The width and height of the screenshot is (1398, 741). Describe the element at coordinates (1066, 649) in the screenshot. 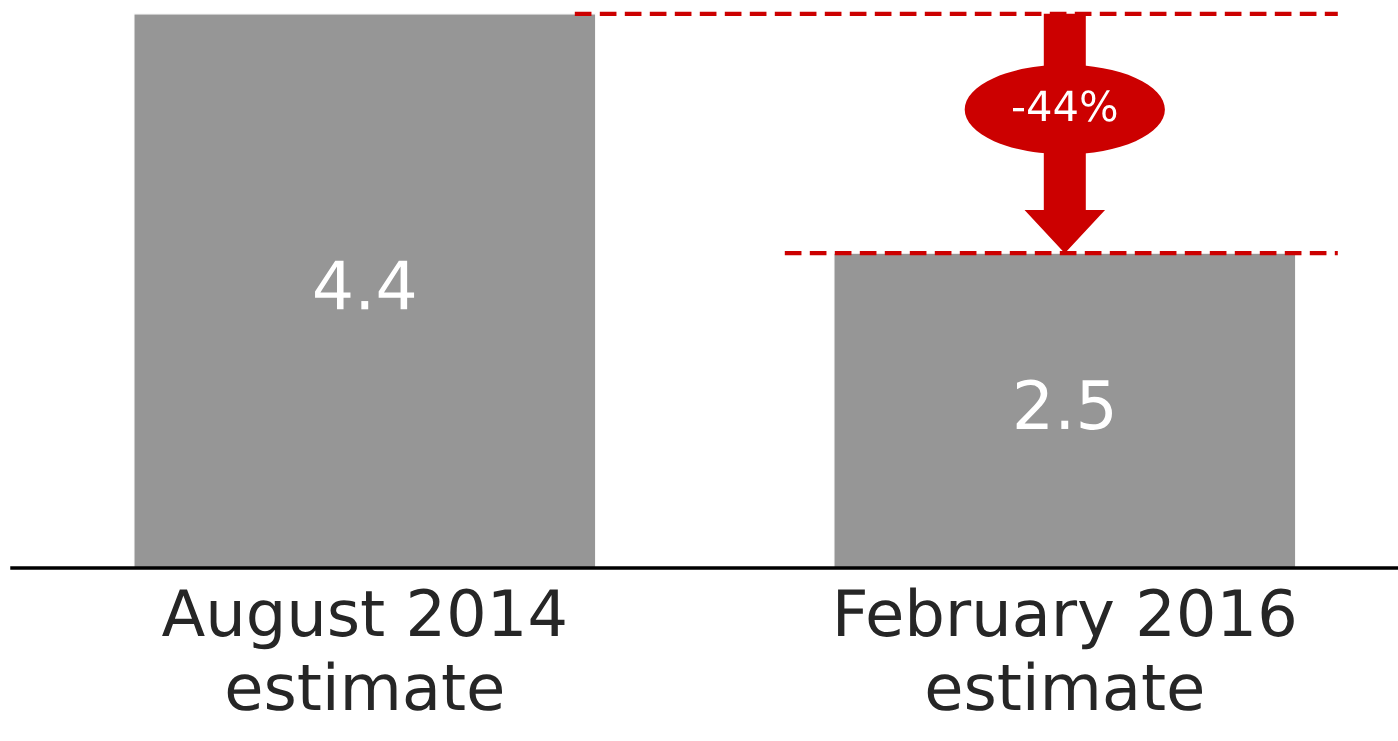

I see `x-tick-label: February 2016 estimate` at that location.